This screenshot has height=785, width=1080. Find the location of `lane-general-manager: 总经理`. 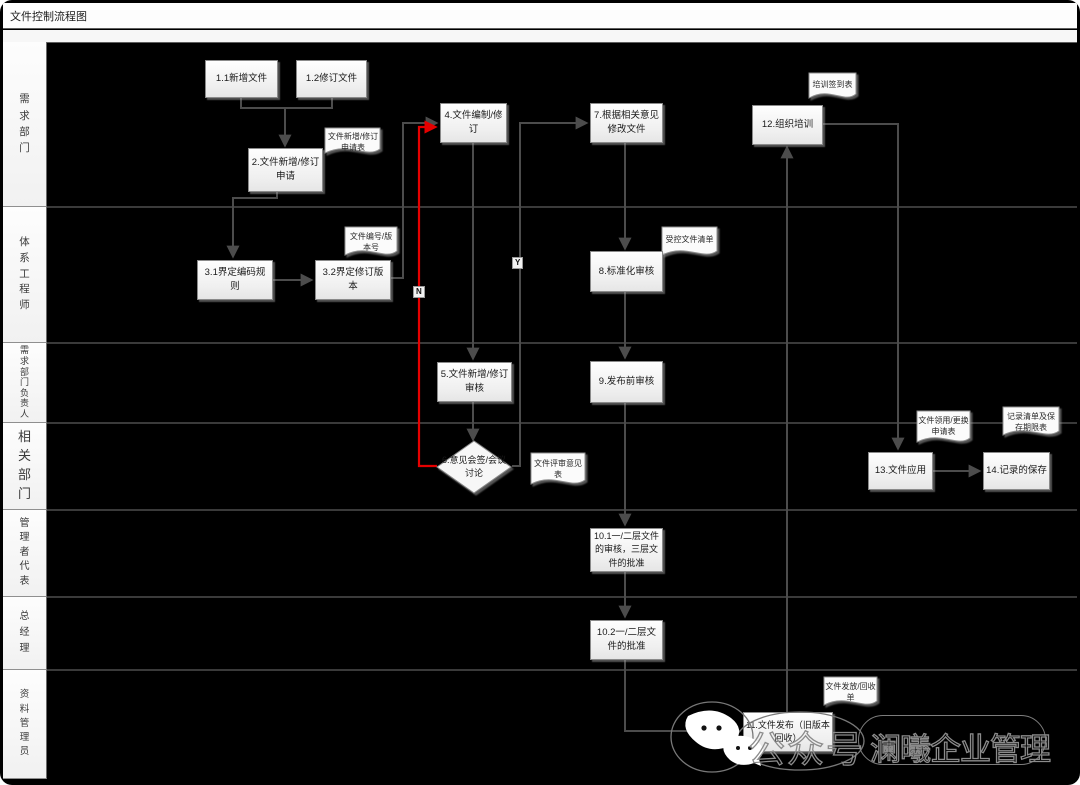

lane-general-manager: 总经理 is located at coordinates (25, 633).